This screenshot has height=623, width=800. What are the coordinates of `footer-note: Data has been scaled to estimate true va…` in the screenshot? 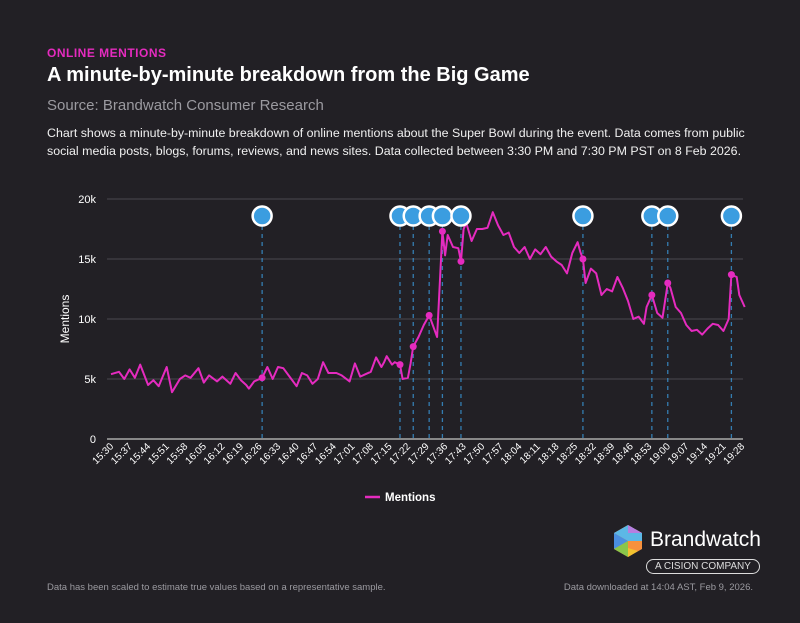 It's located at (216, 587).